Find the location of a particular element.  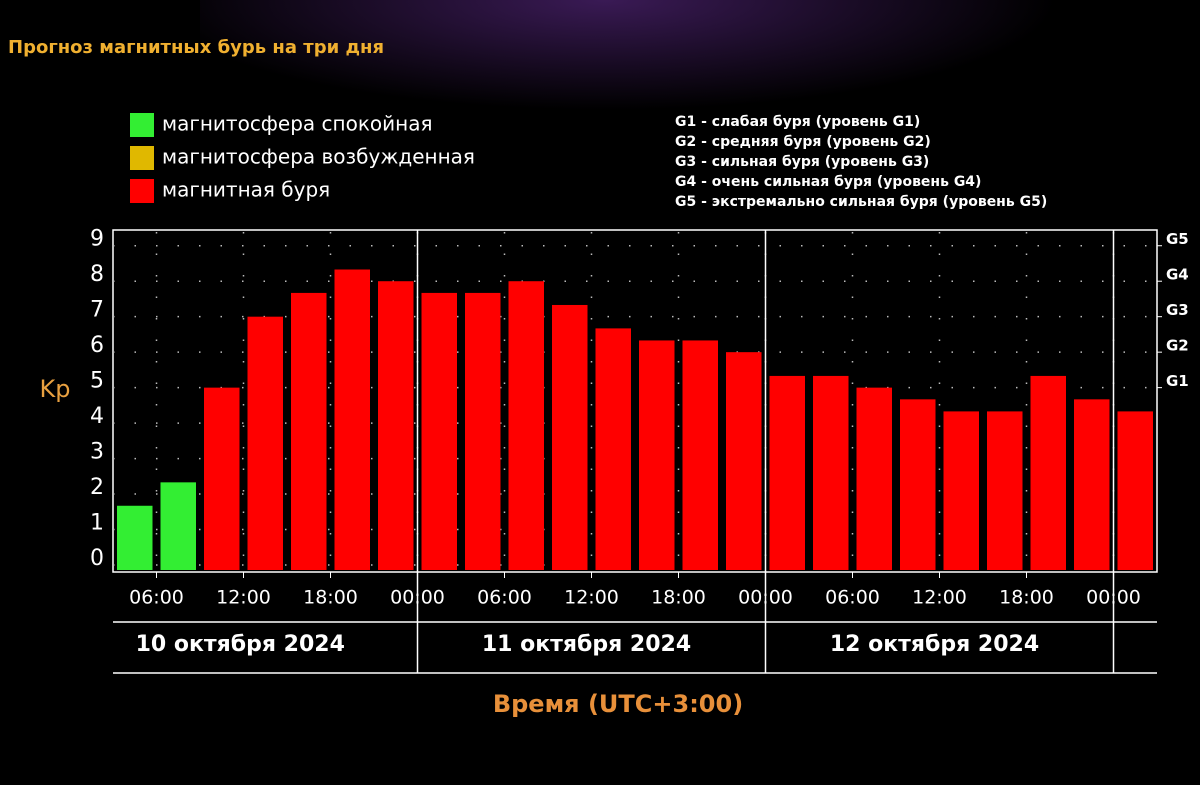

y-tick-label: 7 is located at coordinates (97, 310).